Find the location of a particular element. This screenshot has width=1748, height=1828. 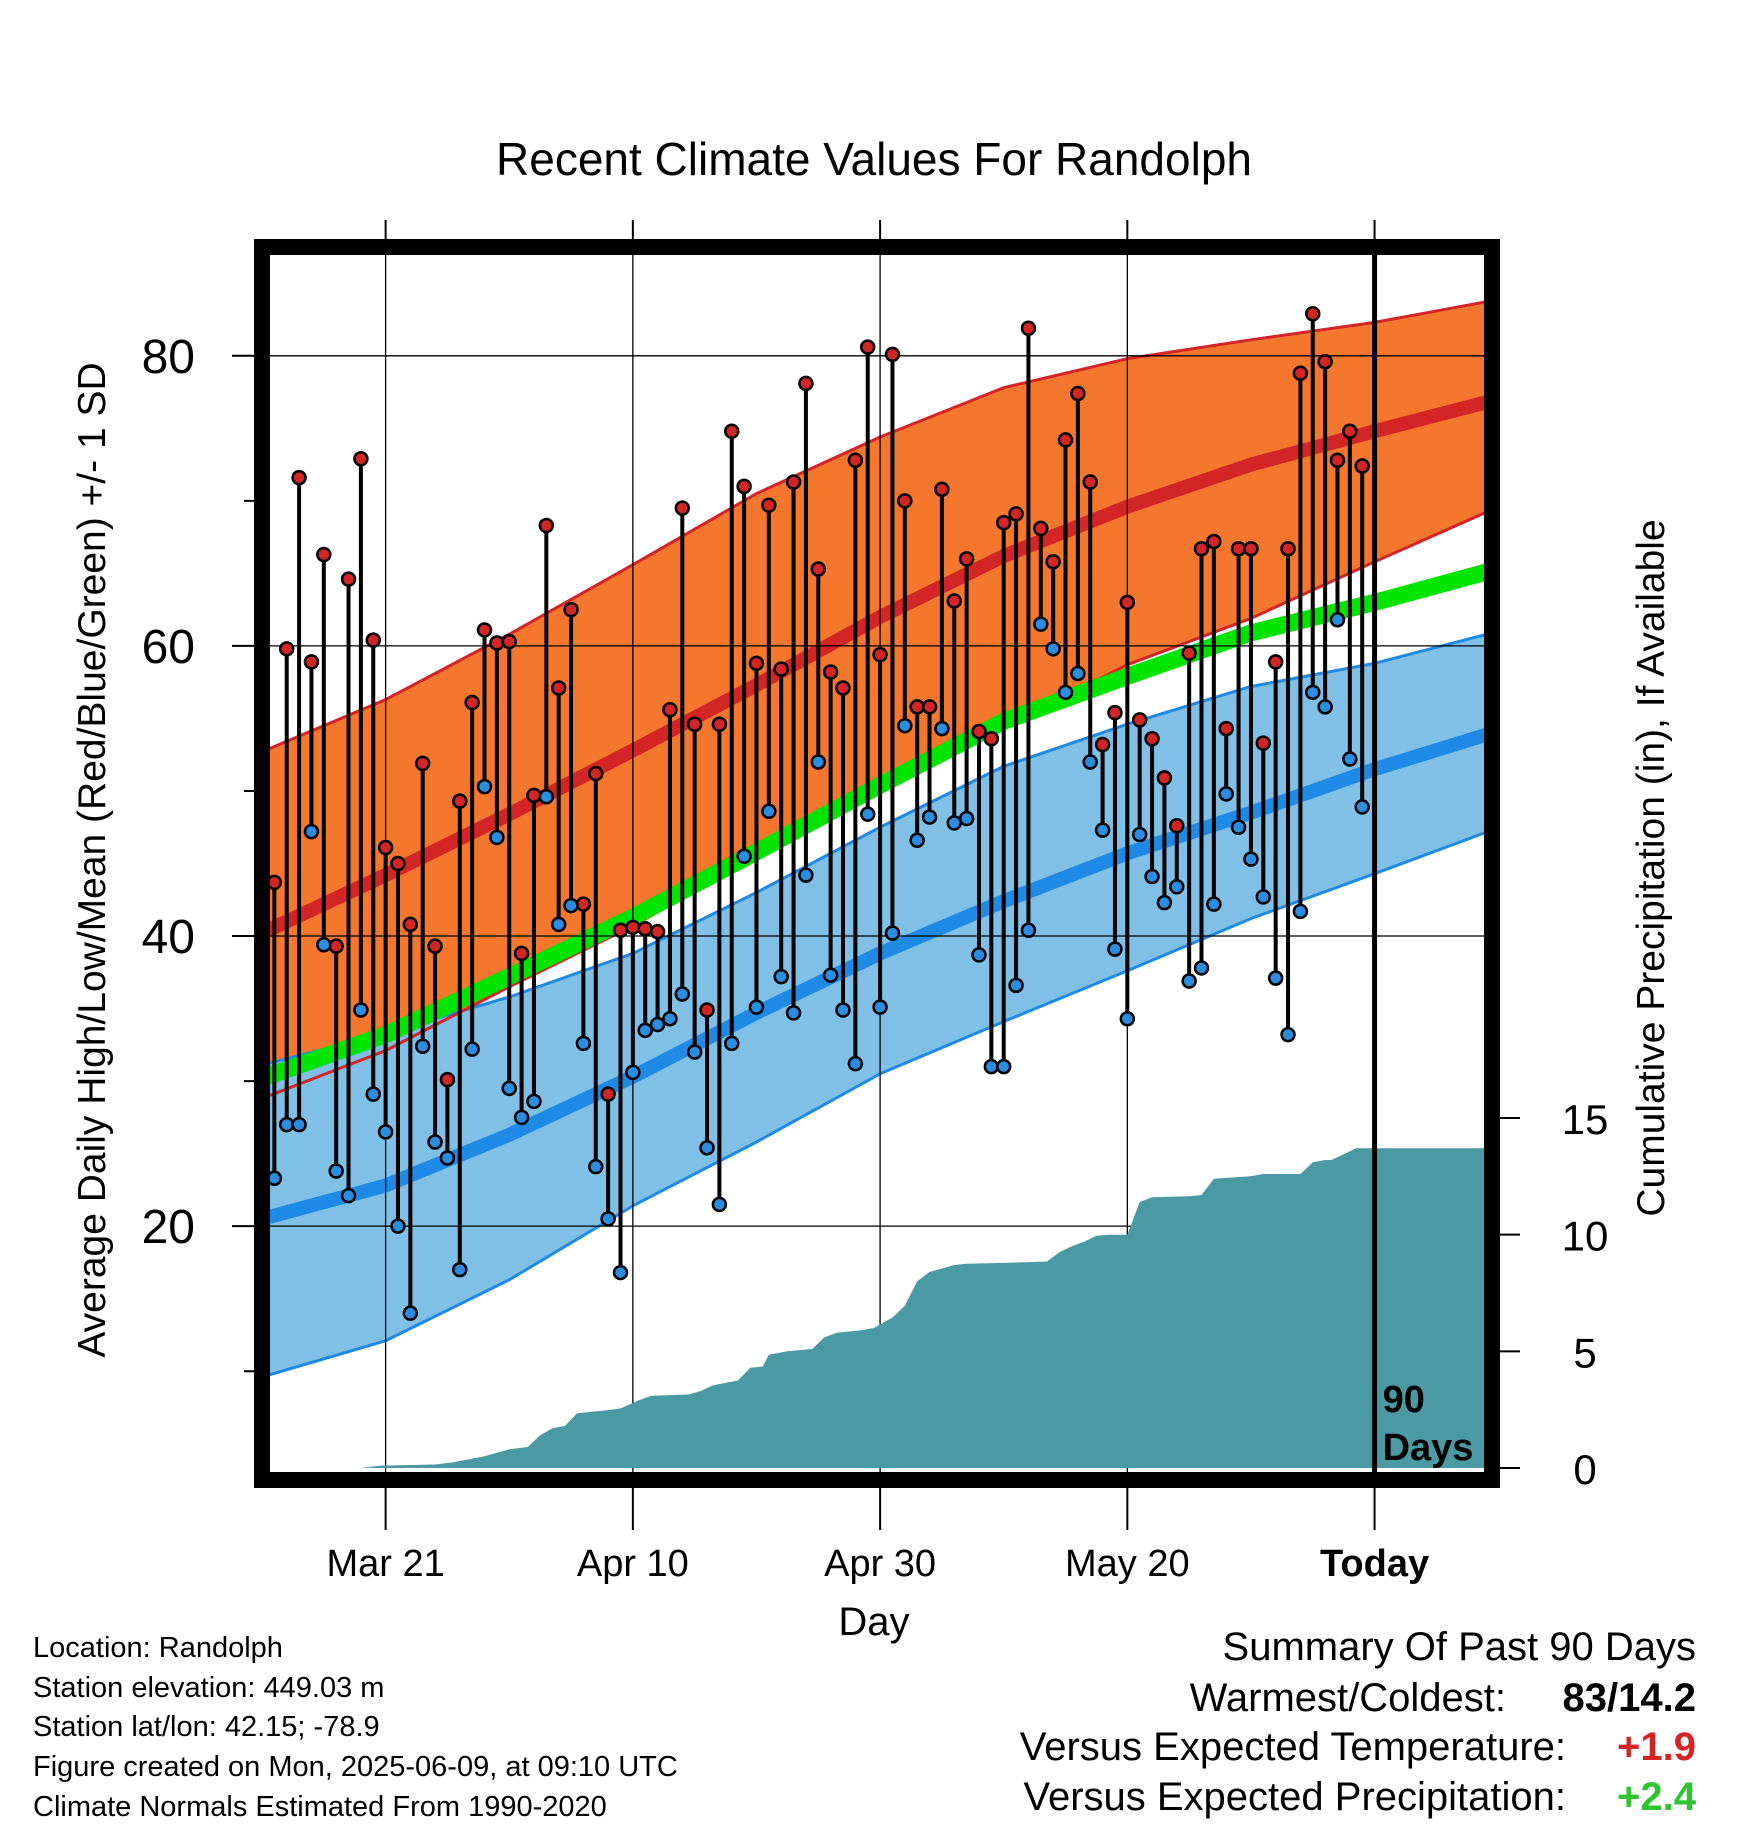

summary-warm-cold-value: 83/14.2 is located at coordinates (1629, 1698).